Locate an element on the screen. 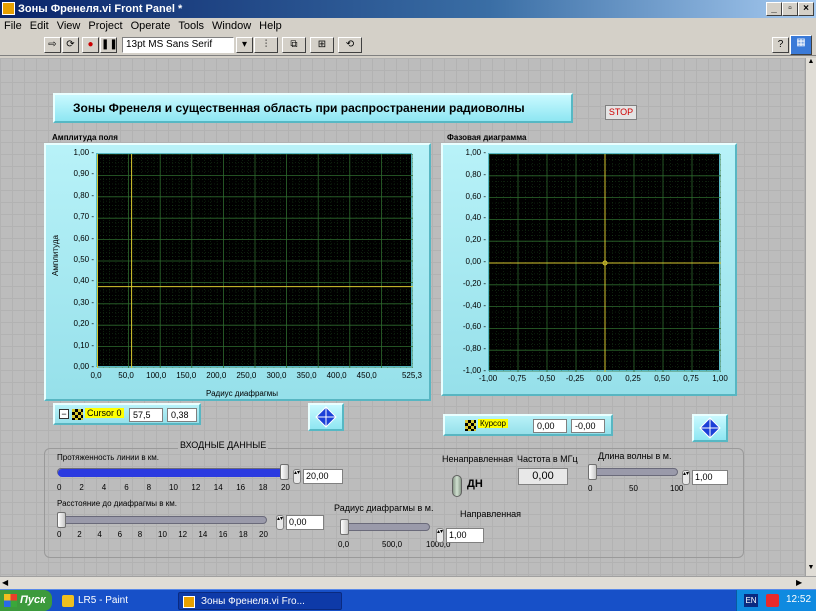 This screenshot has height=611, width=816. phase-cursor-x-value: 0,00 is located at coordinates (550, 426).